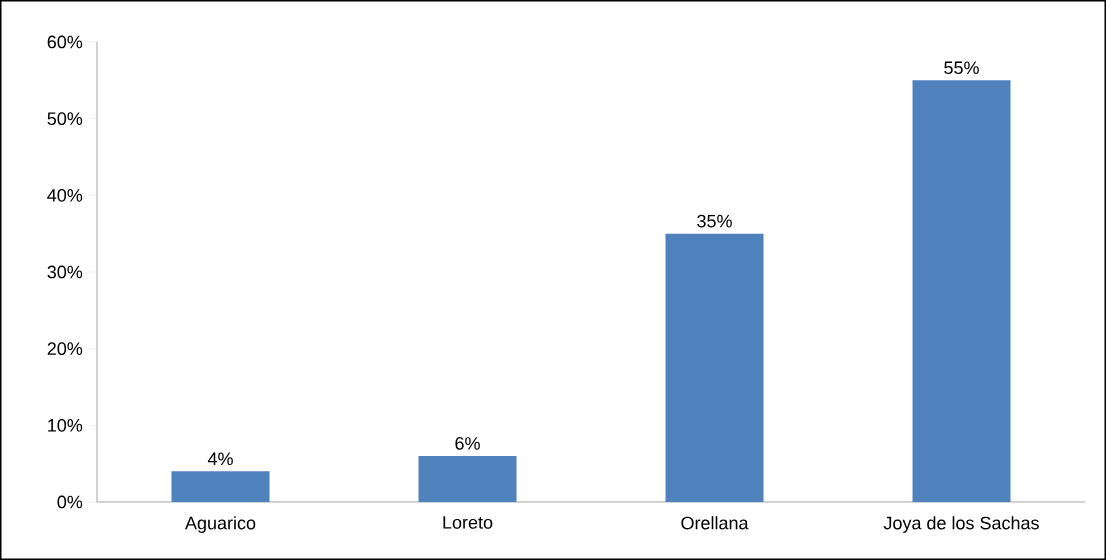  Describe the element at coordinates (70, 502) in the screenshot. I see `y-tick-label: 0%` at that location.